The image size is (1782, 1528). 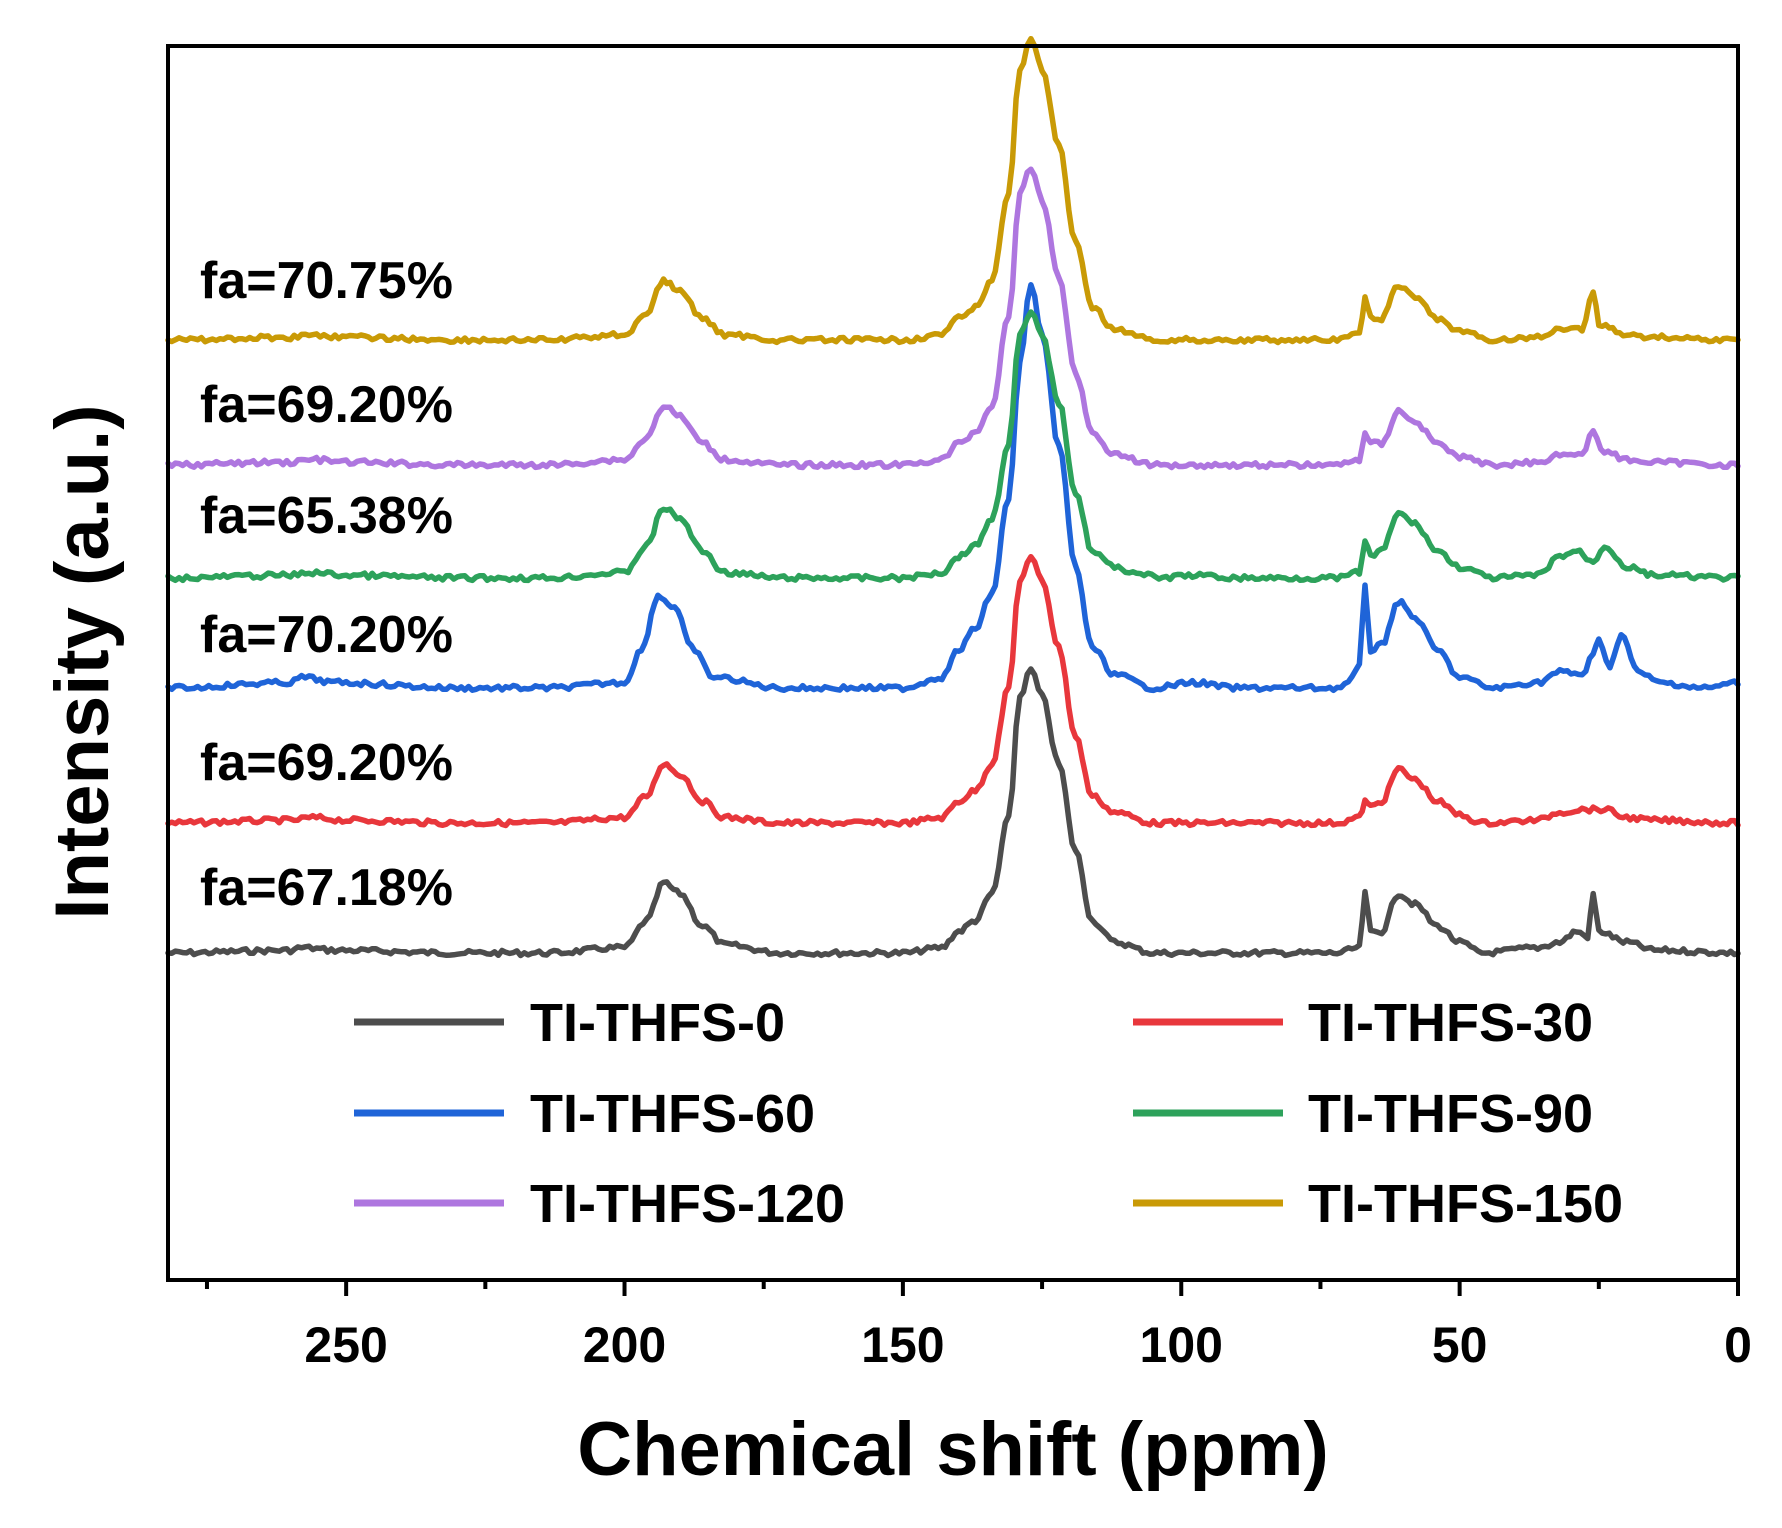 I want to click on y-axis-title: Intensity (a.u.), so click(x=82, y=661).